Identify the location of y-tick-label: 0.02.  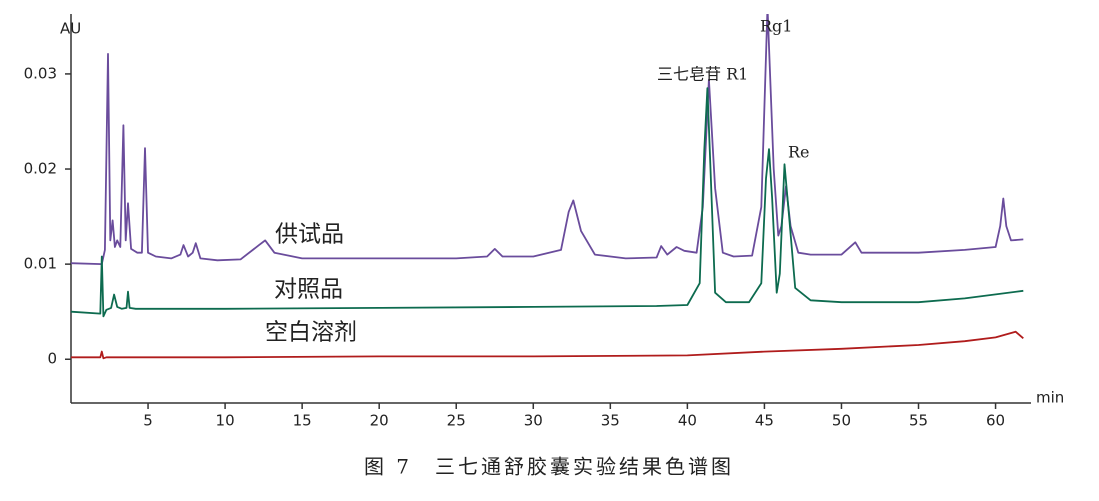
(40, 169).